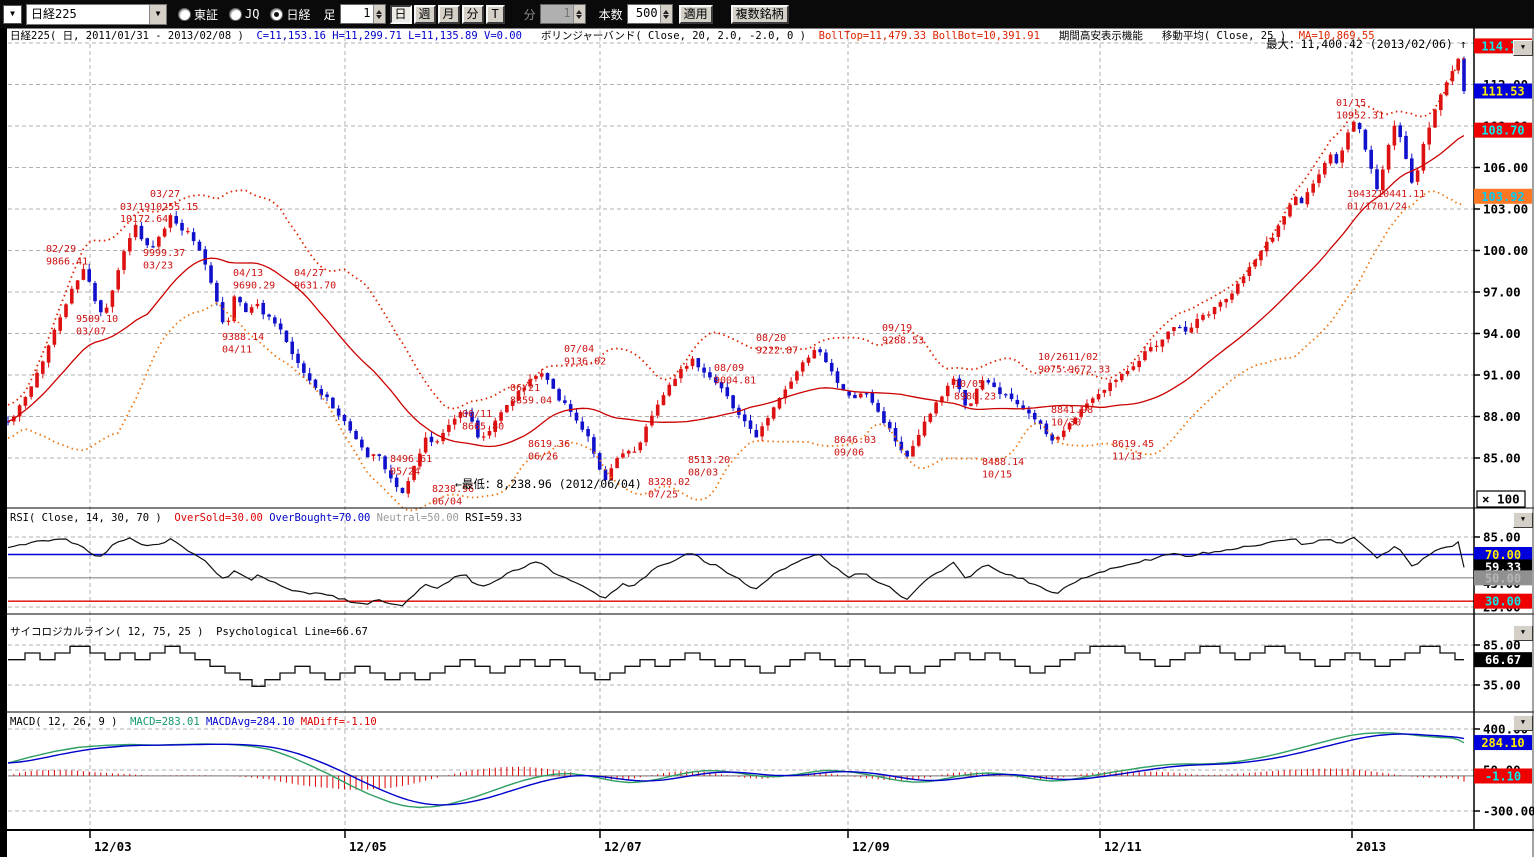 The width and height of the screenshot is (1534, 857). What do you see at coordinates (92, 518) in the screenshot?
I see `legend-segment: RSI( Close, 14, 30, 70 )` at bounding box center [92, 518].